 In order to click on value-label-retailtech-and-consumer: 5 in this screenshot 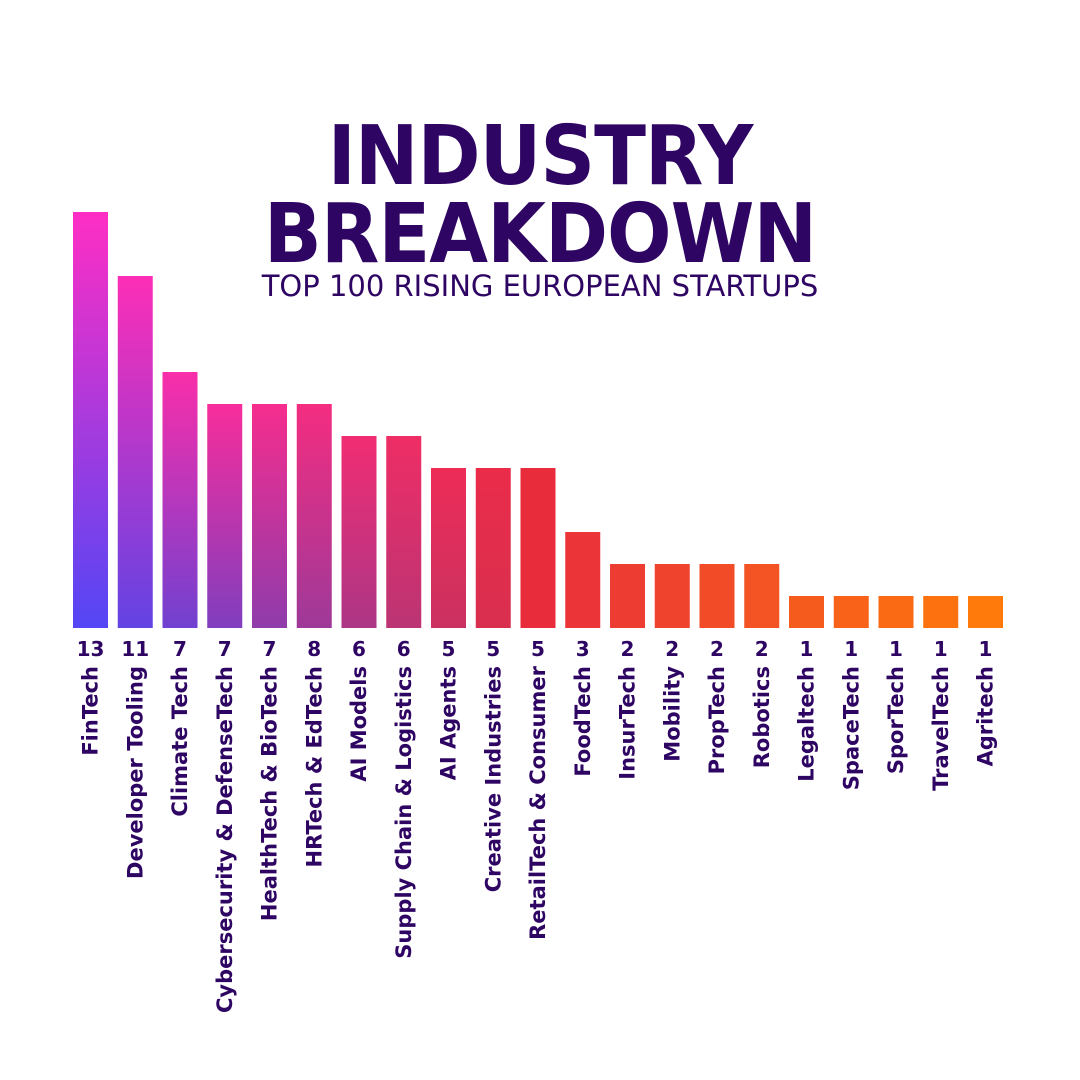, I will do `click(538, 649)`.